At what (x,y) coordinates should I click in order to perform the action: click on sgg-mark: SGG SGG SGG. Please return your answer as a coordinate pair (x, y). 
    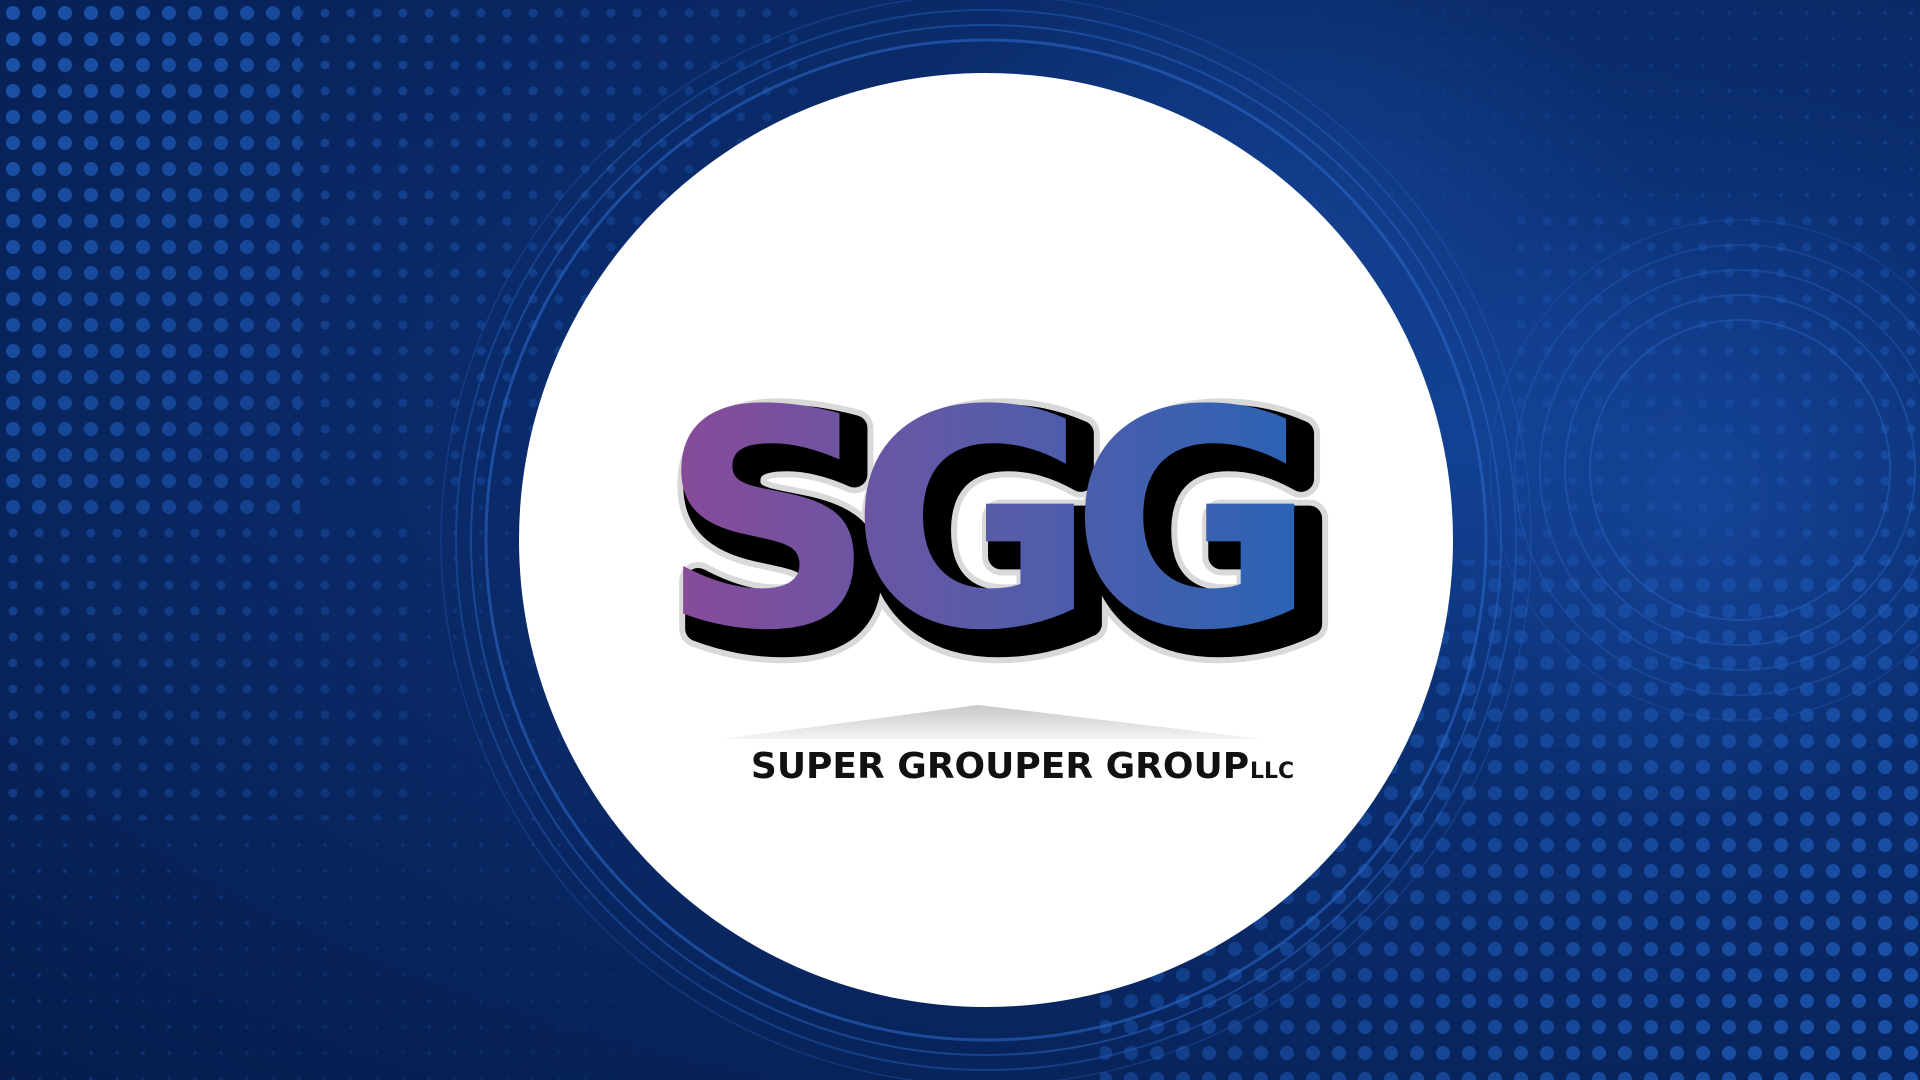
    Looking at the image, I should click on (1005, 536).